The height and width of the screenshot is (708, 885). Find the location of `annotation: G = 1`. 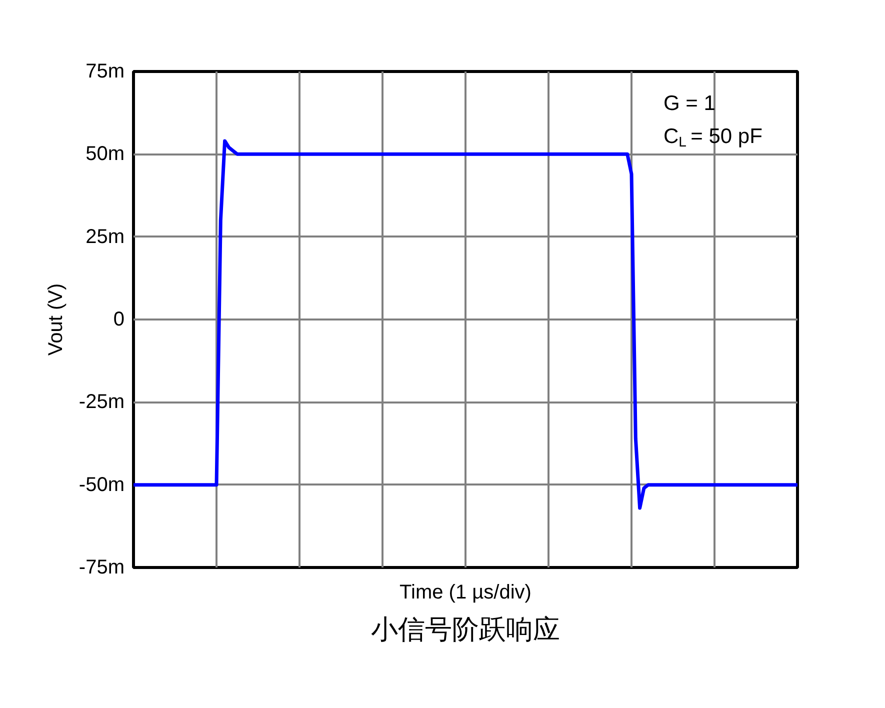

annotation: G = 1 is located at coordinates (690, 103).